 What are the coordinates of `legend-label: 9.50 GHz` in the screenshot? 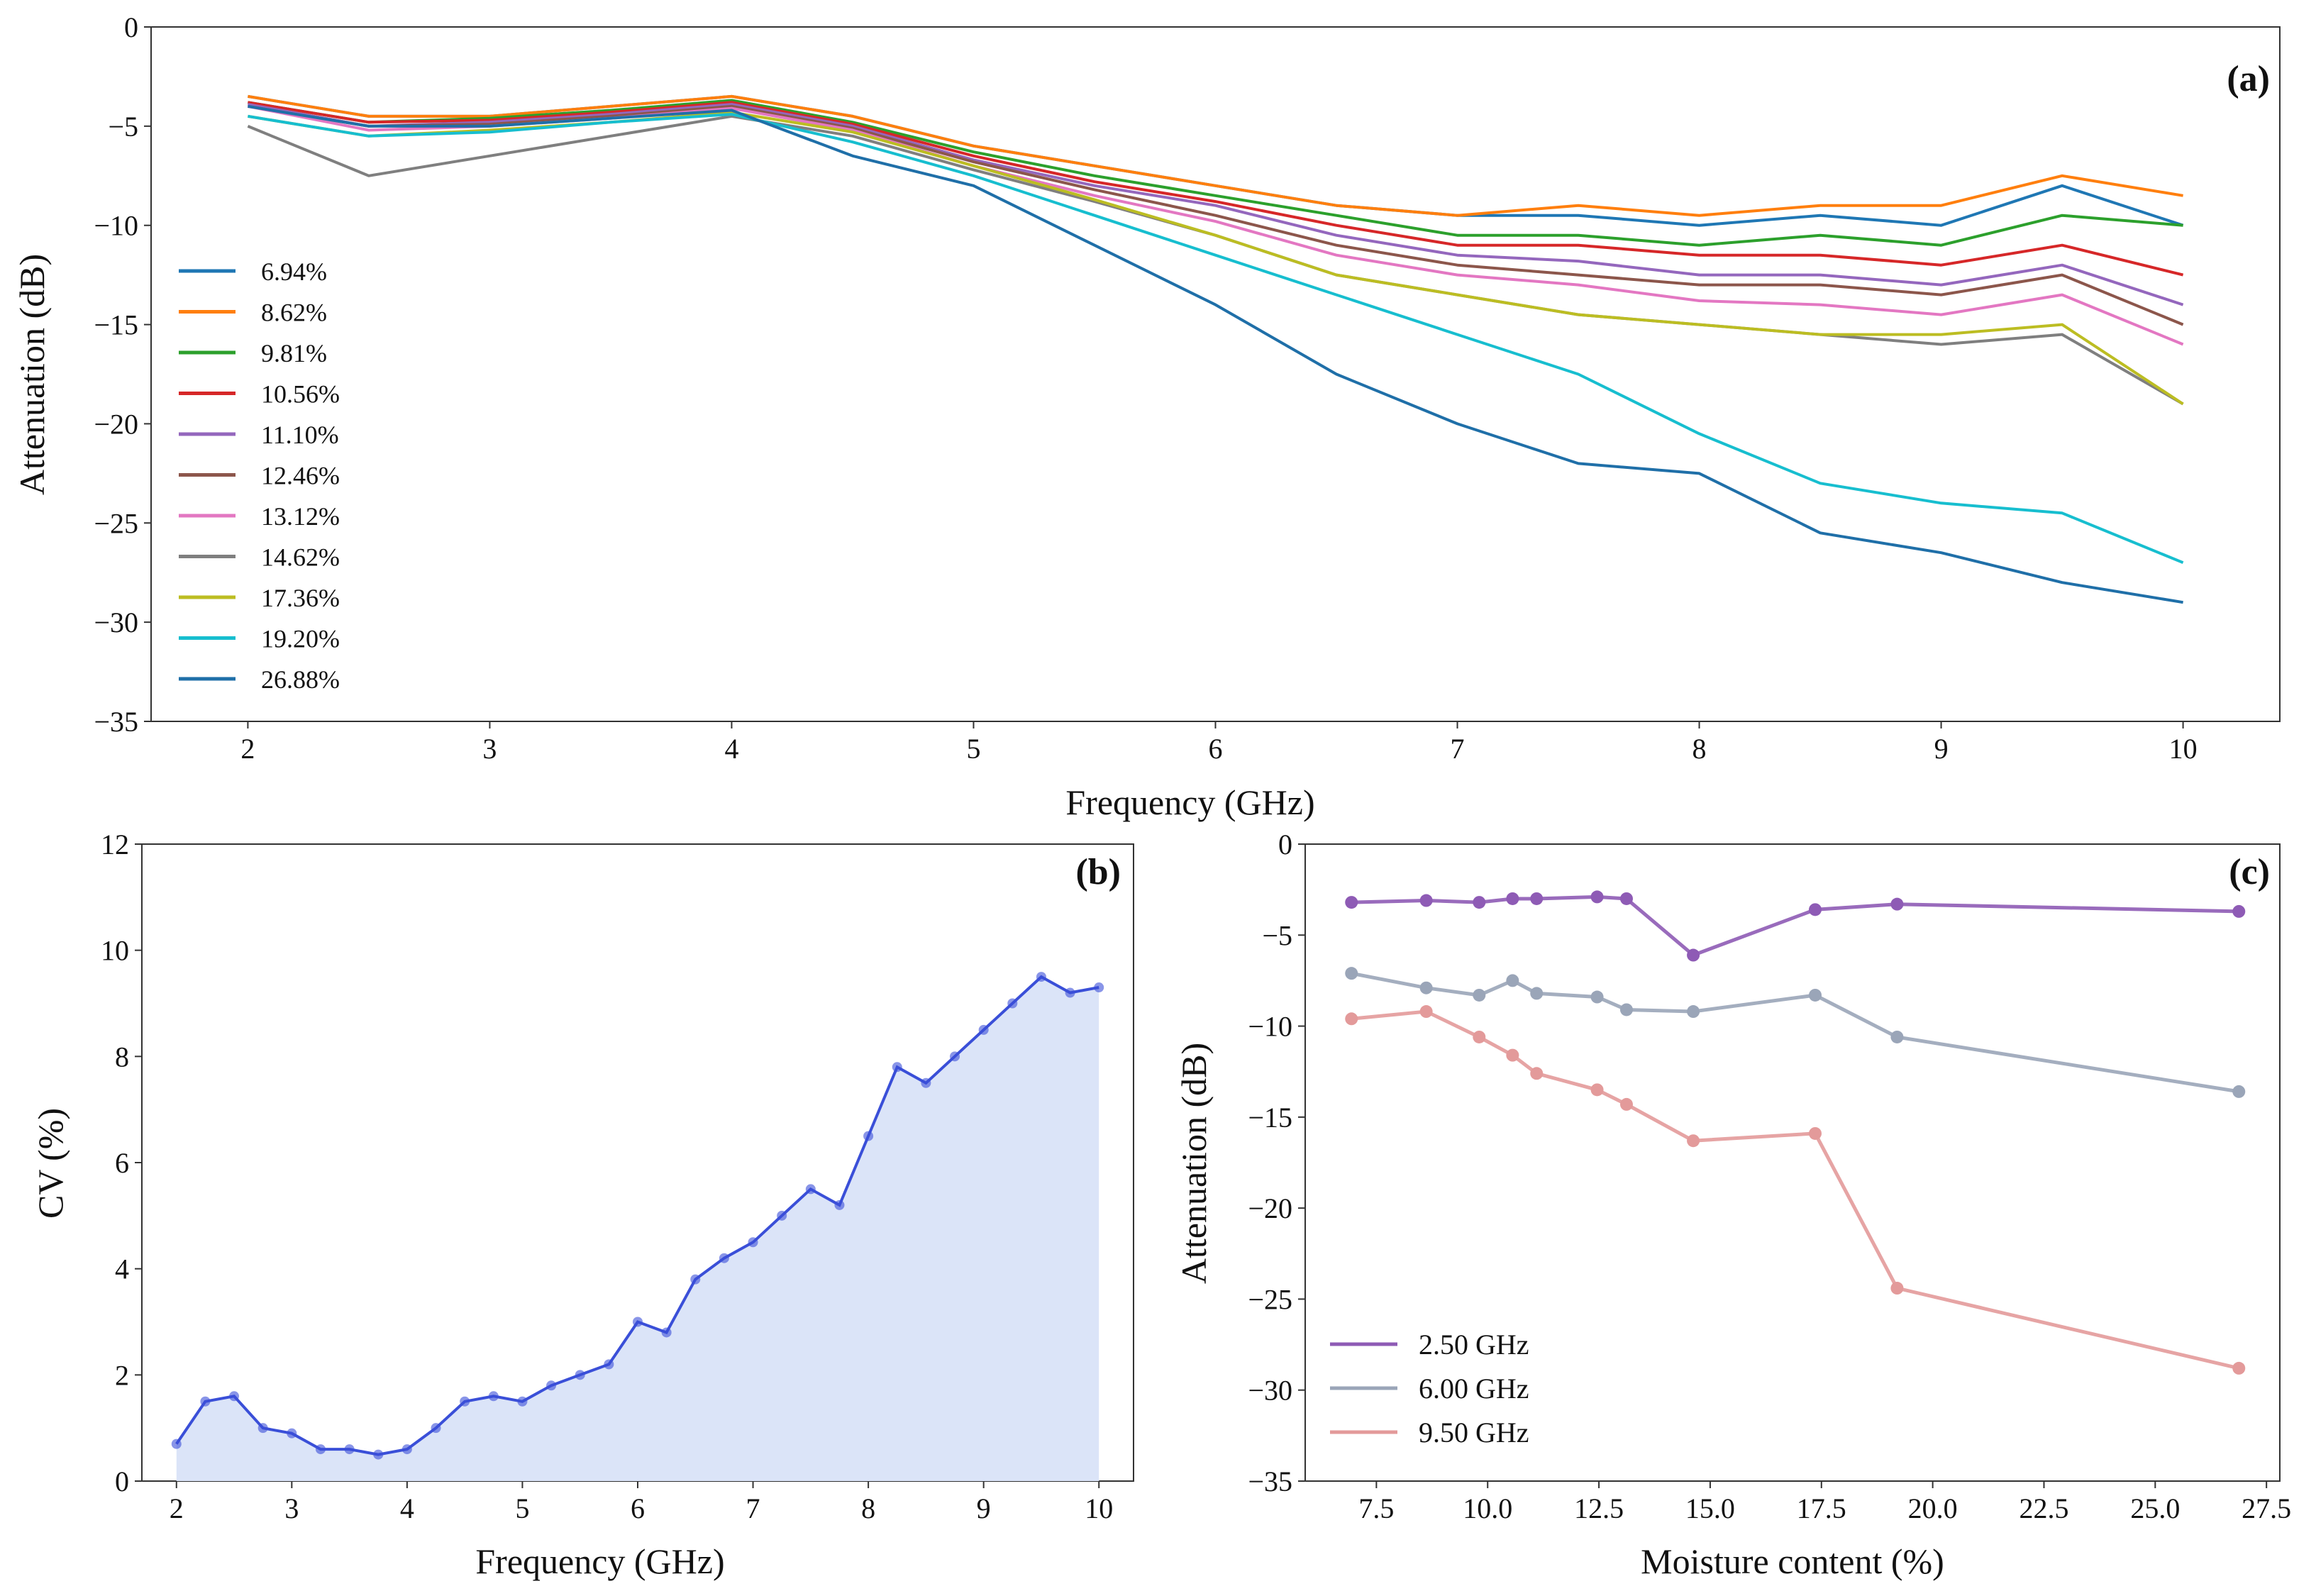 It's located at (1474, 1432).